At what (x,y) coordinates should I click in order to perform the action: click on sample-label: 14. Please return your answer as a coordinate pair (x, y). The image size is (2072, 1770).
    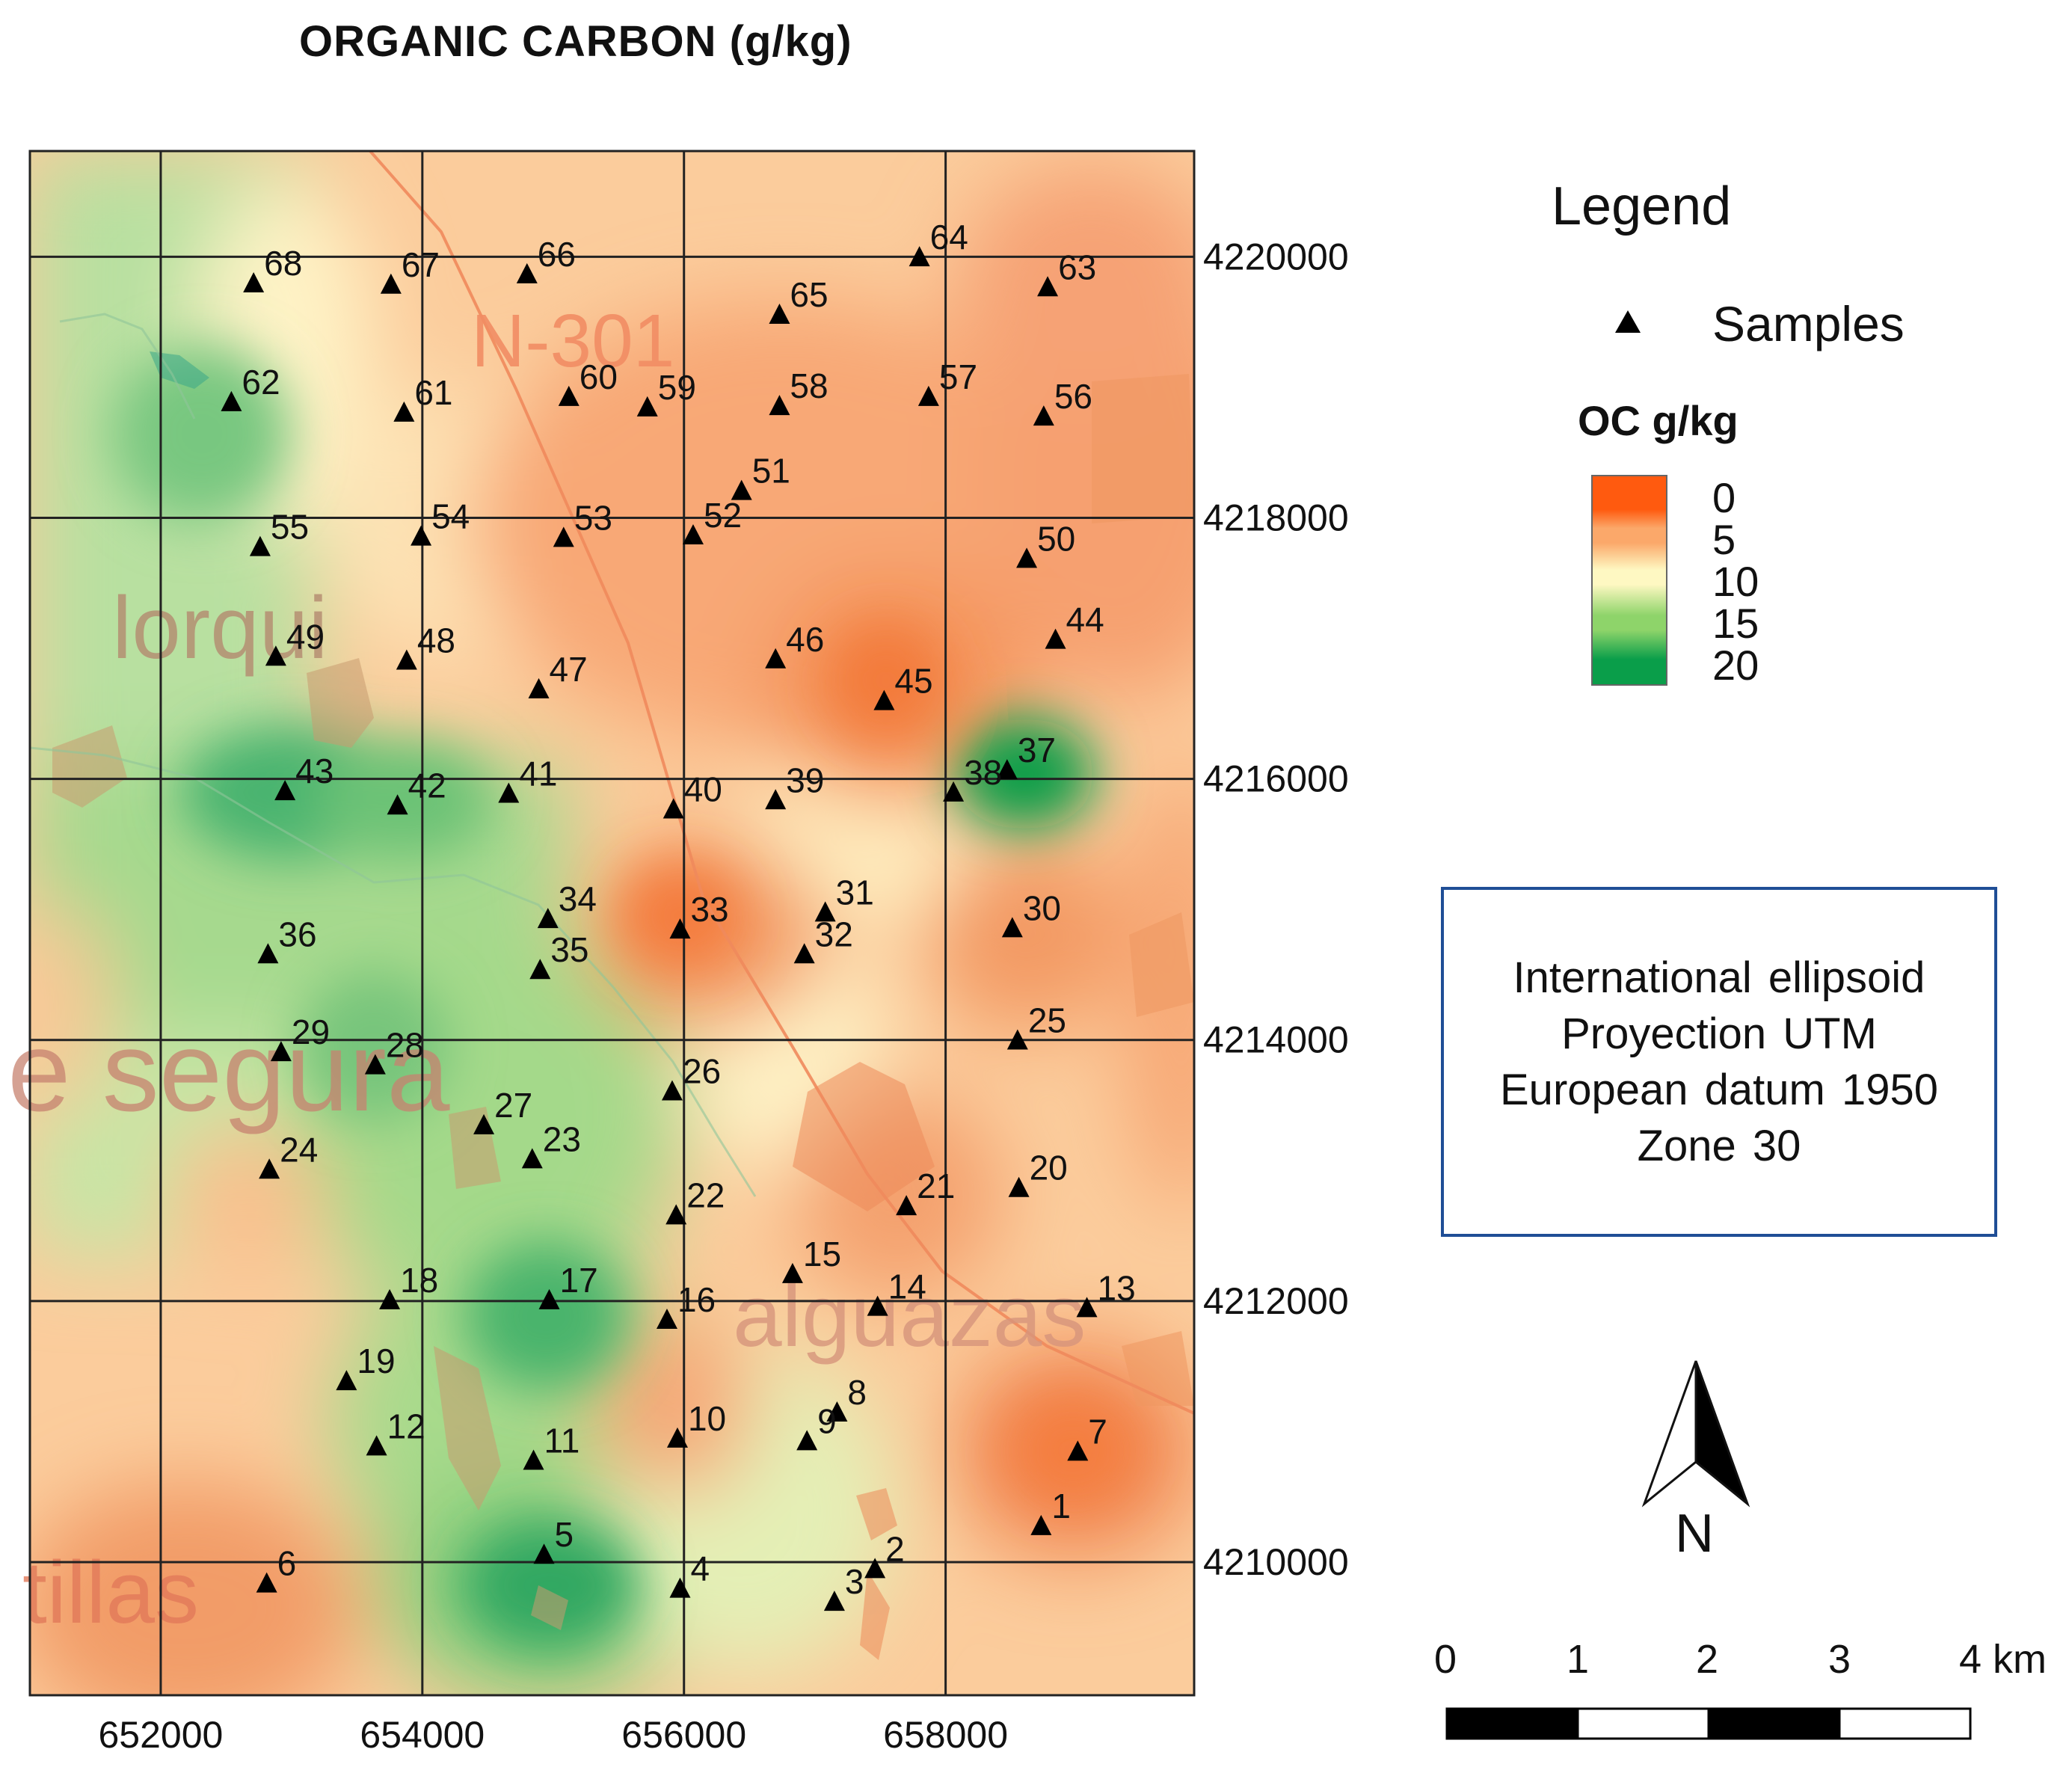
    Looking at the image, I should click on (907, 1286).